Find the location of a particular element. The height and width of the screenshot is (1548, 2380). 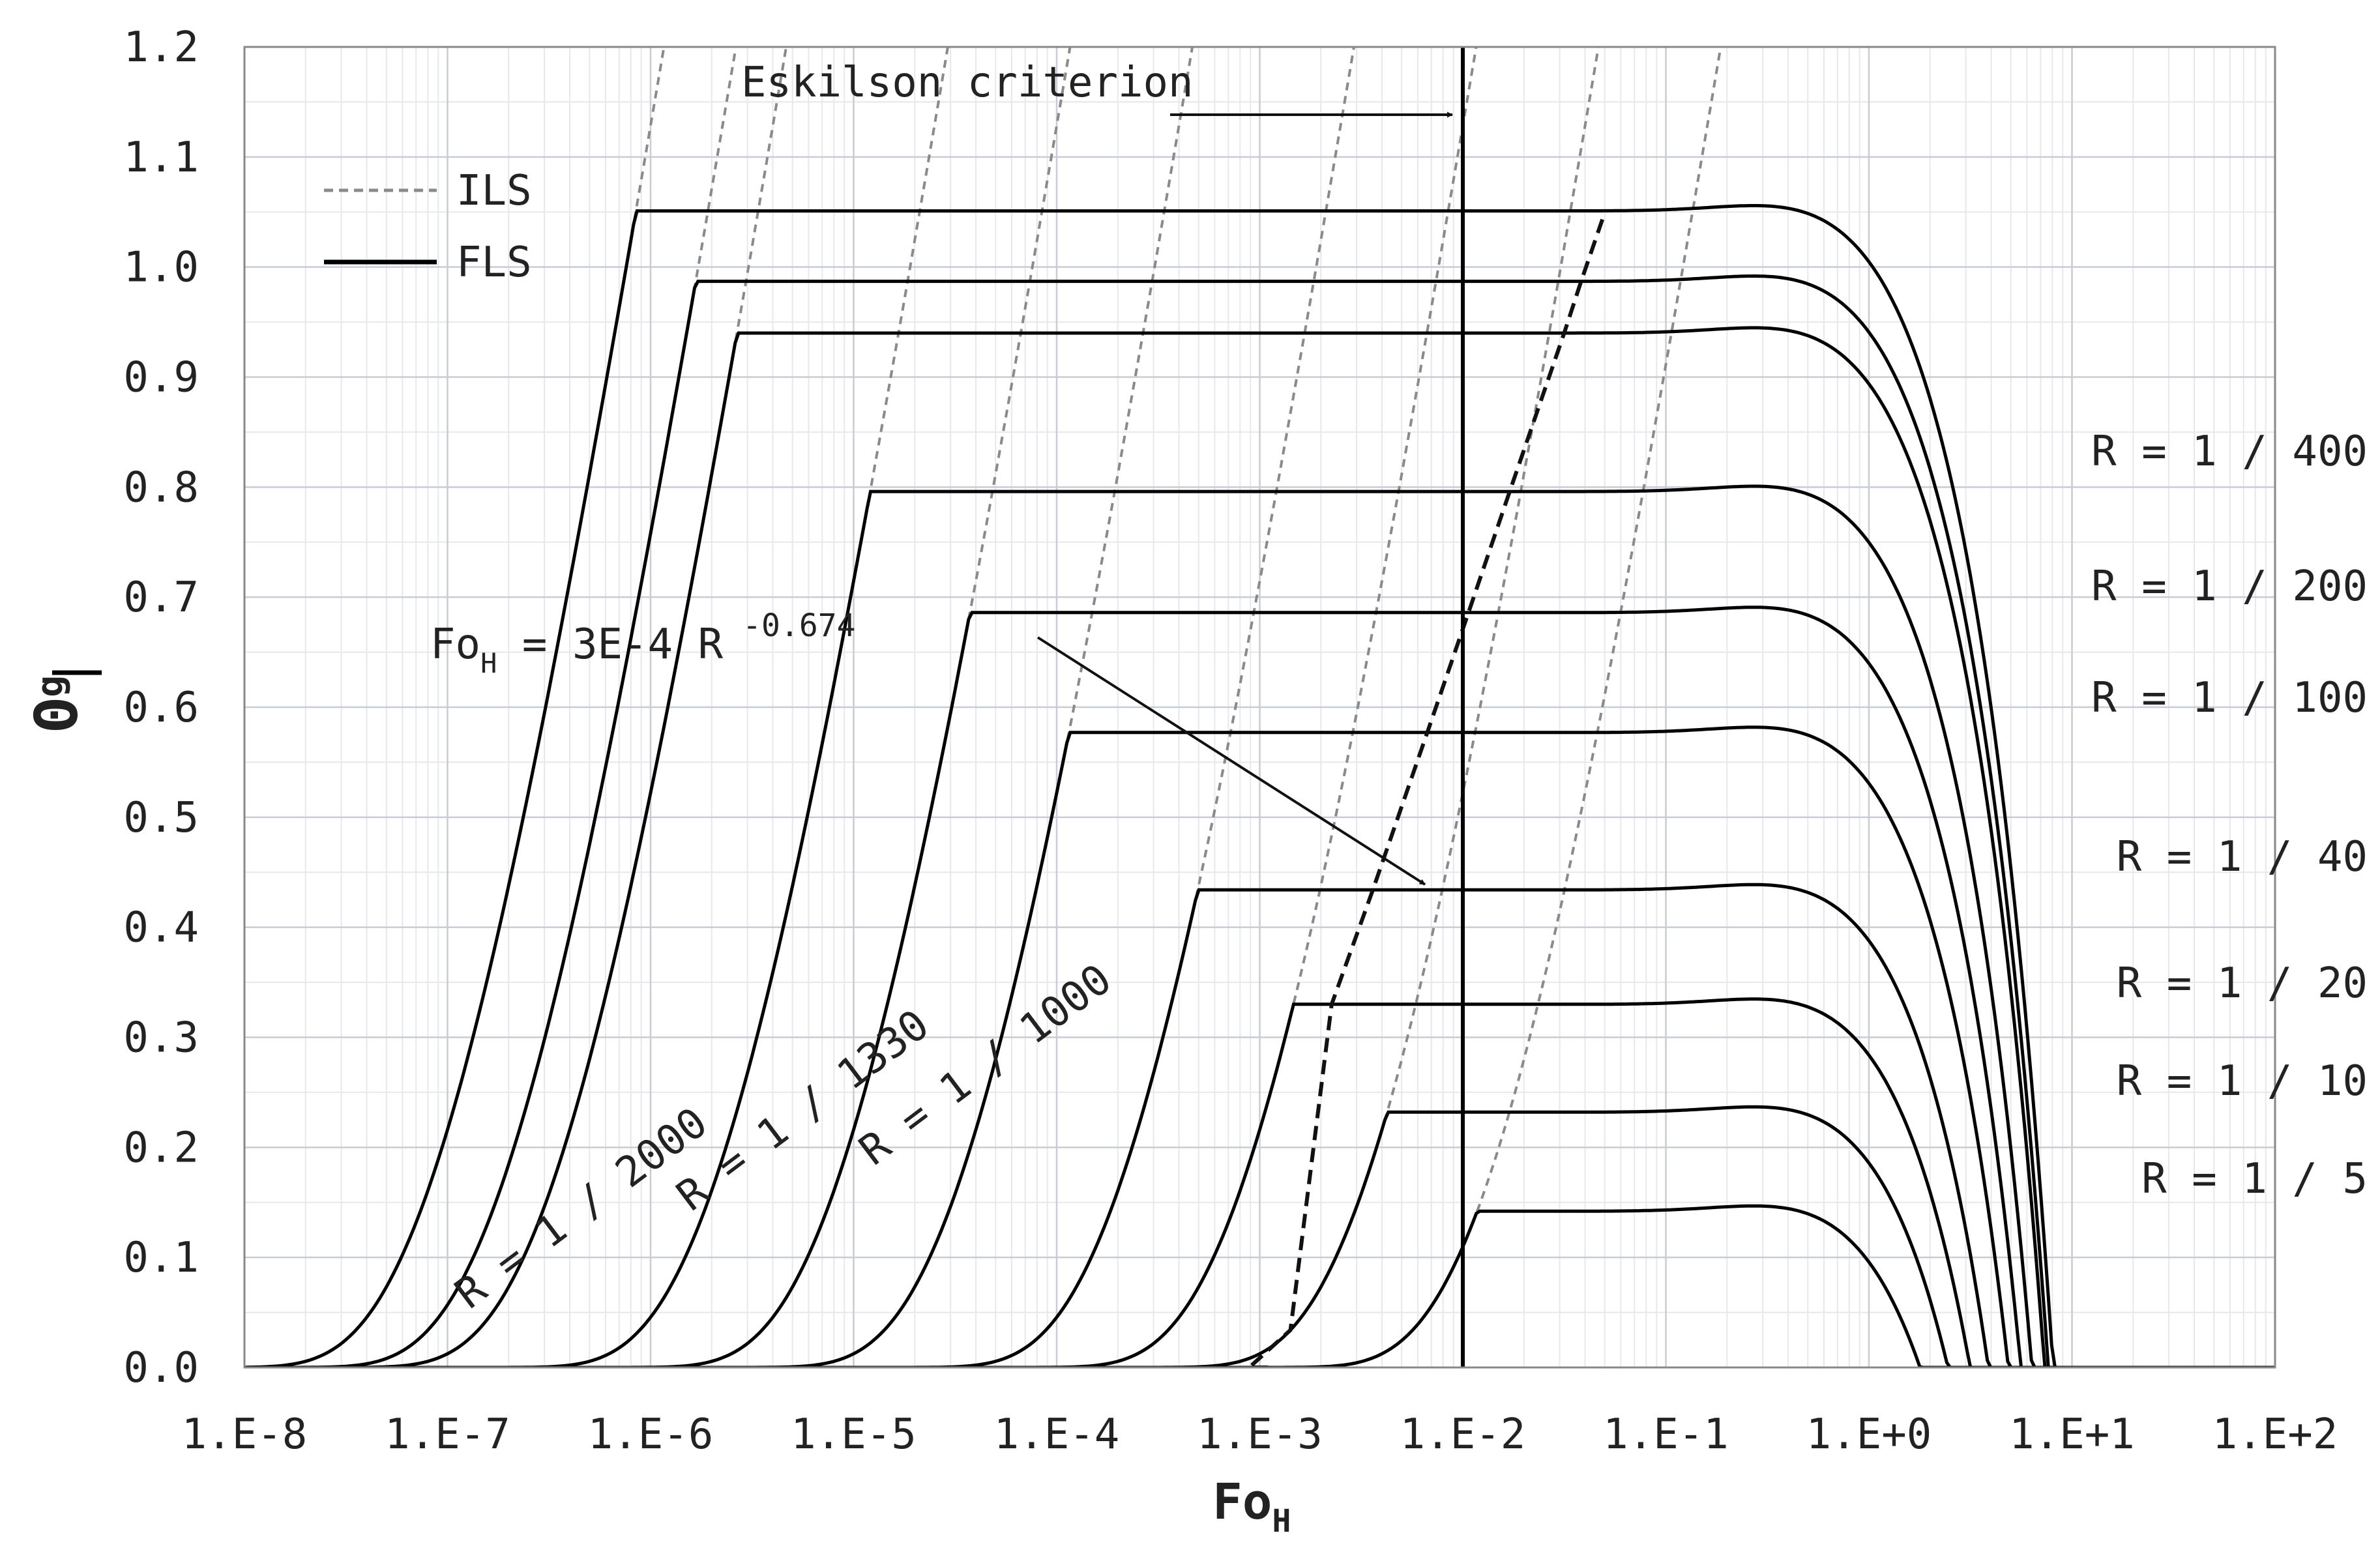

series-label: R = 1 / 100 is located at coordinates (2229, 698).